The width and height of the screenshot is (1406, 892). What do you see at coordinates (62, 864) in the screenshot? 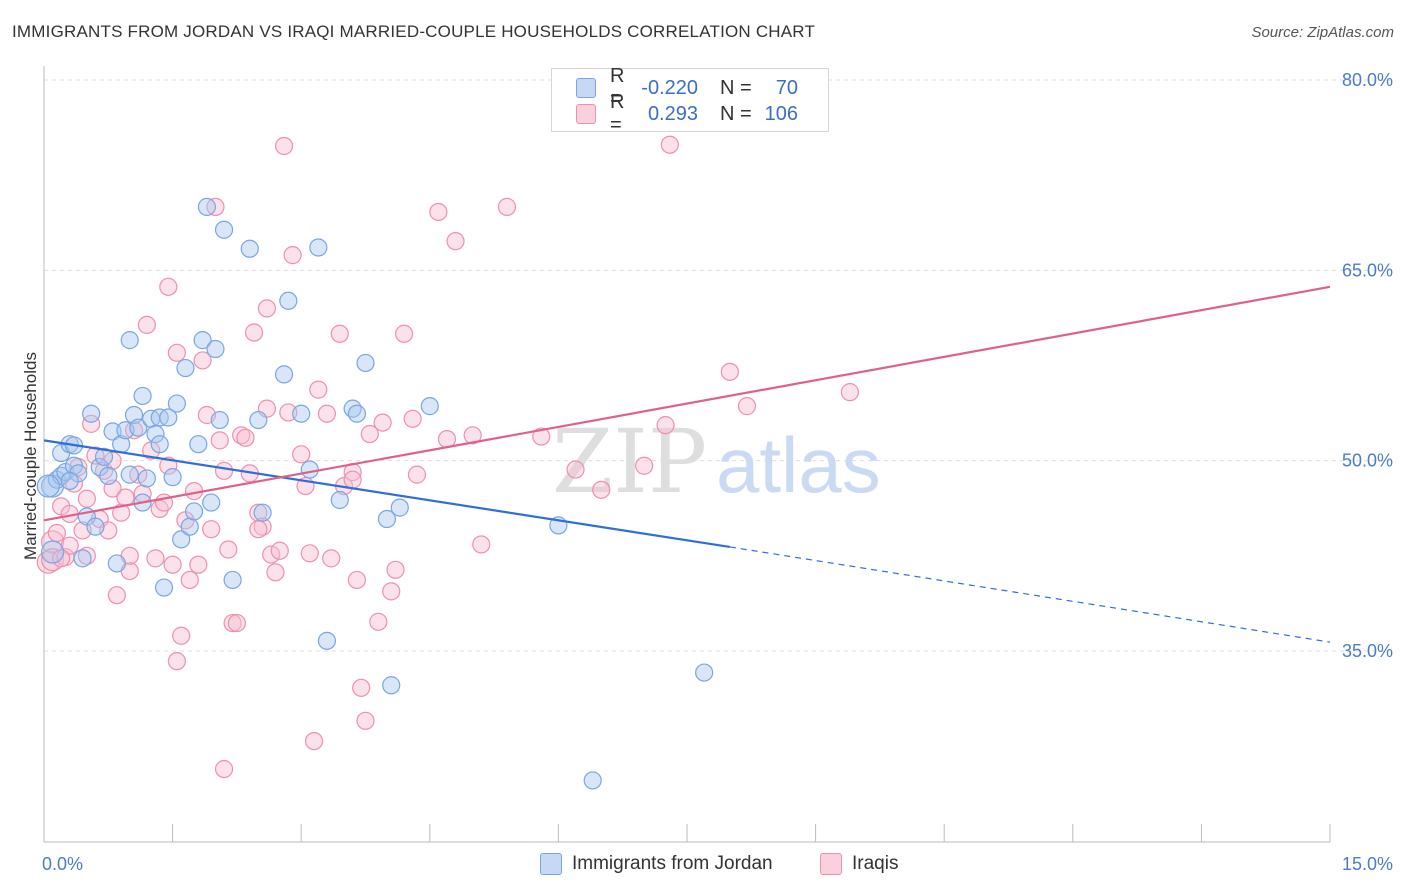
I see `x-tick-label: 0.0%` at bounding box center [62, 864].